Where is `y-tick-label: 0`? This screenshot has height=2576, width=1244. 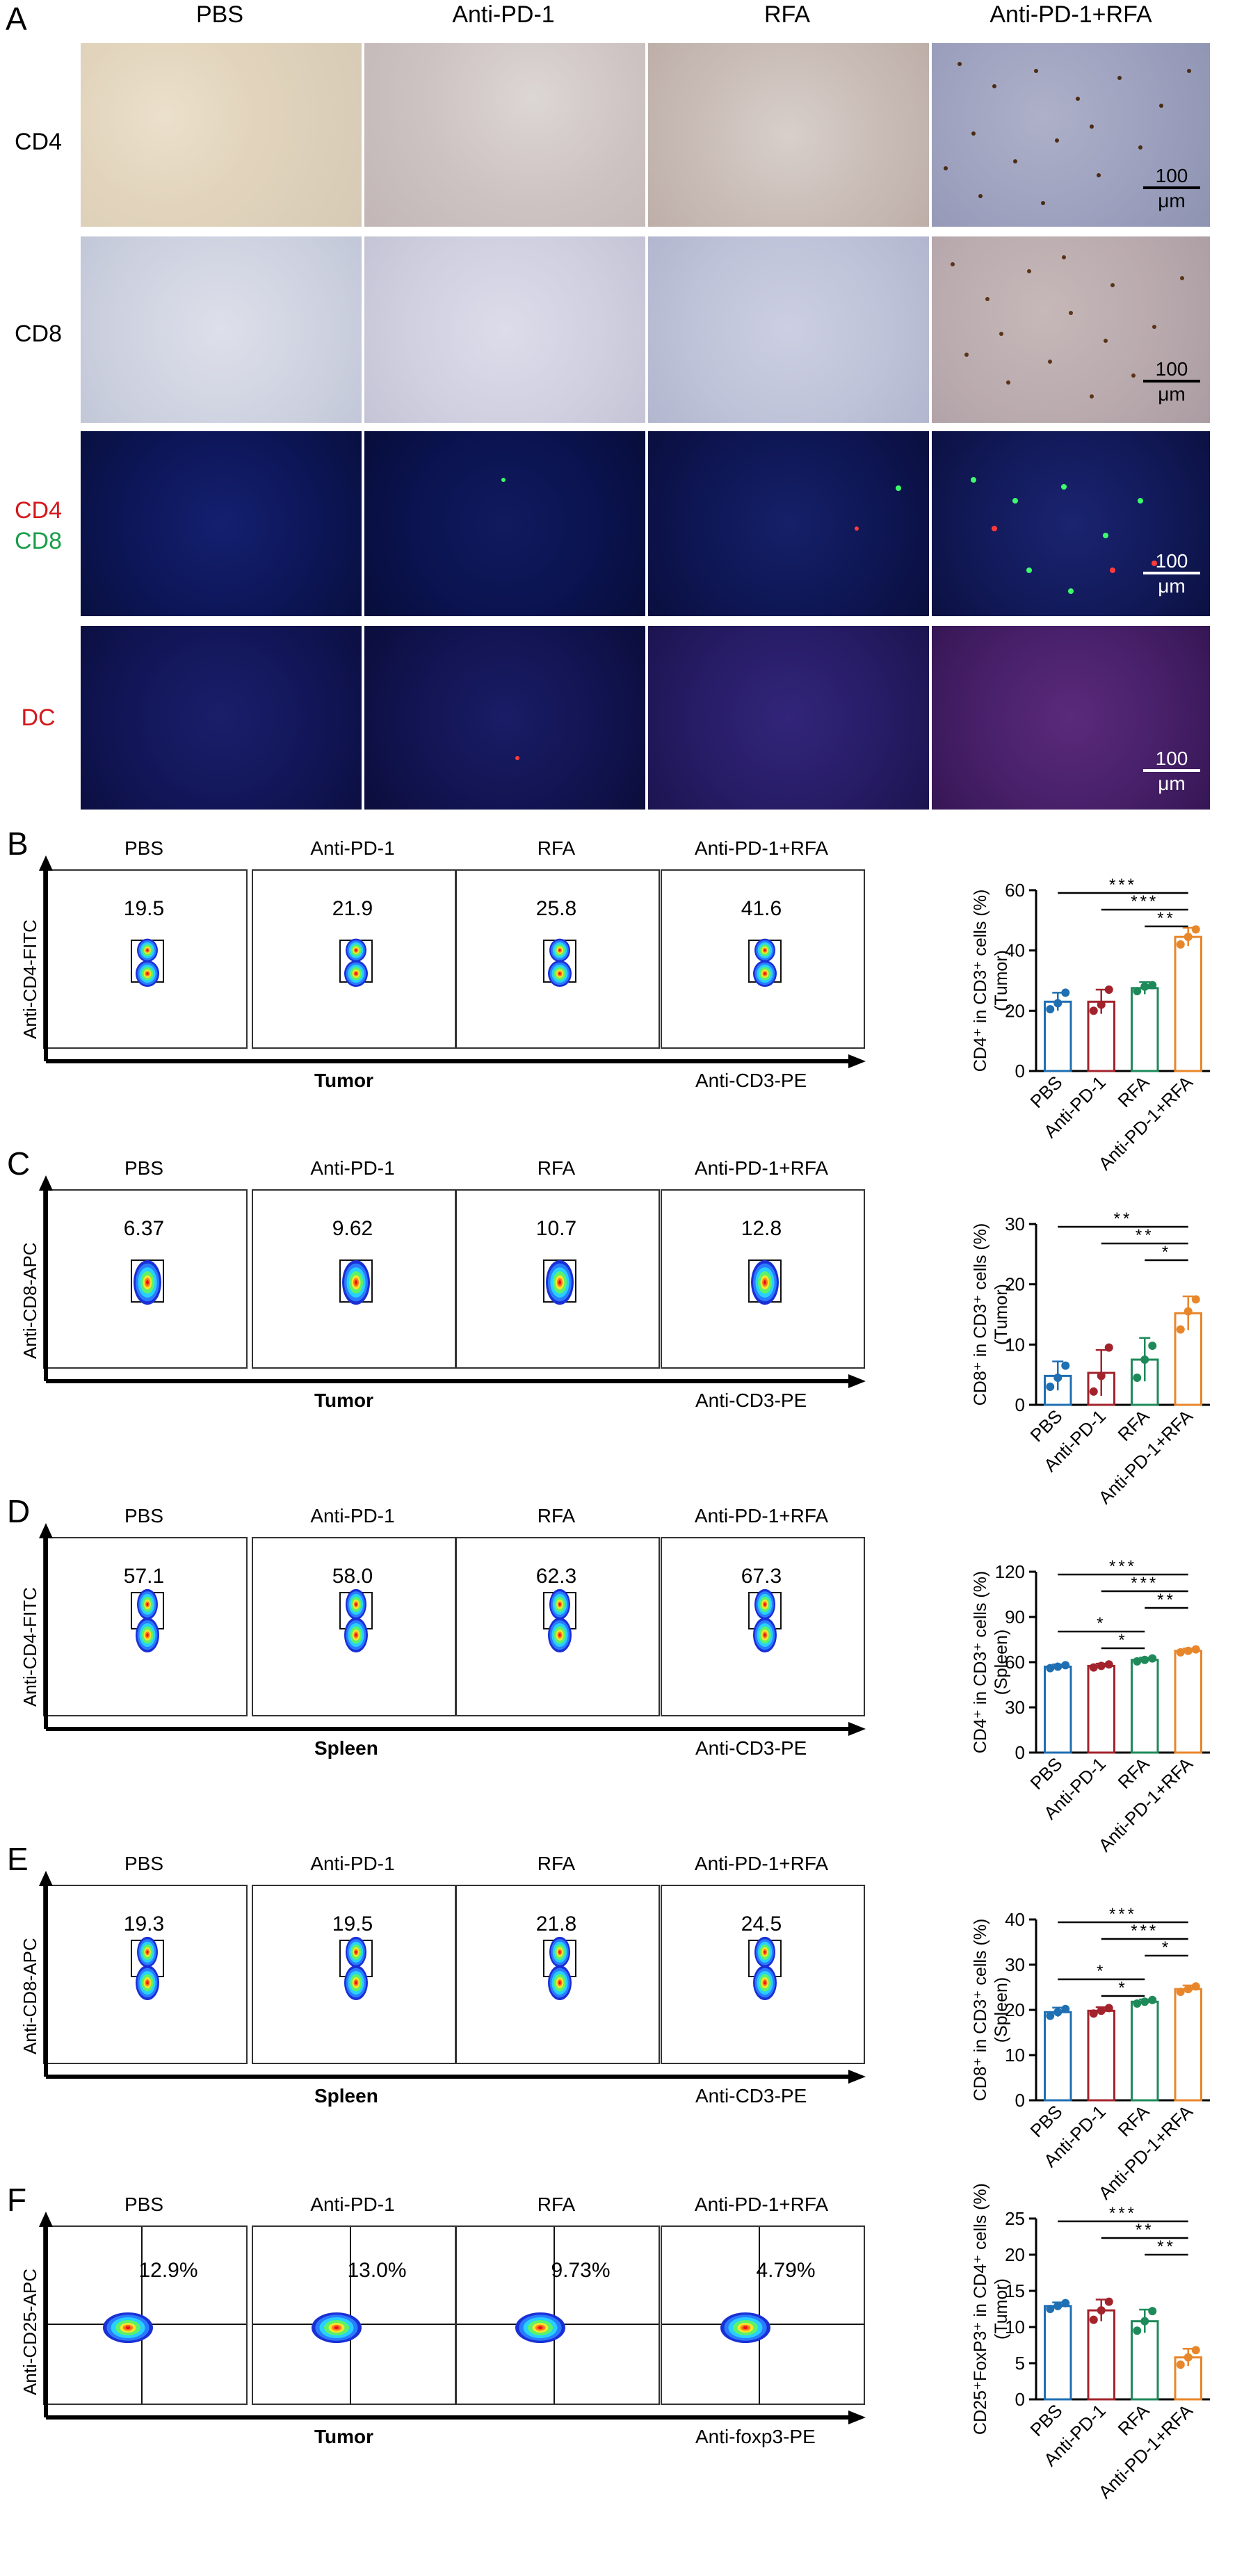
y-tick-label: 0 is located at coordinates (1020, 1404).